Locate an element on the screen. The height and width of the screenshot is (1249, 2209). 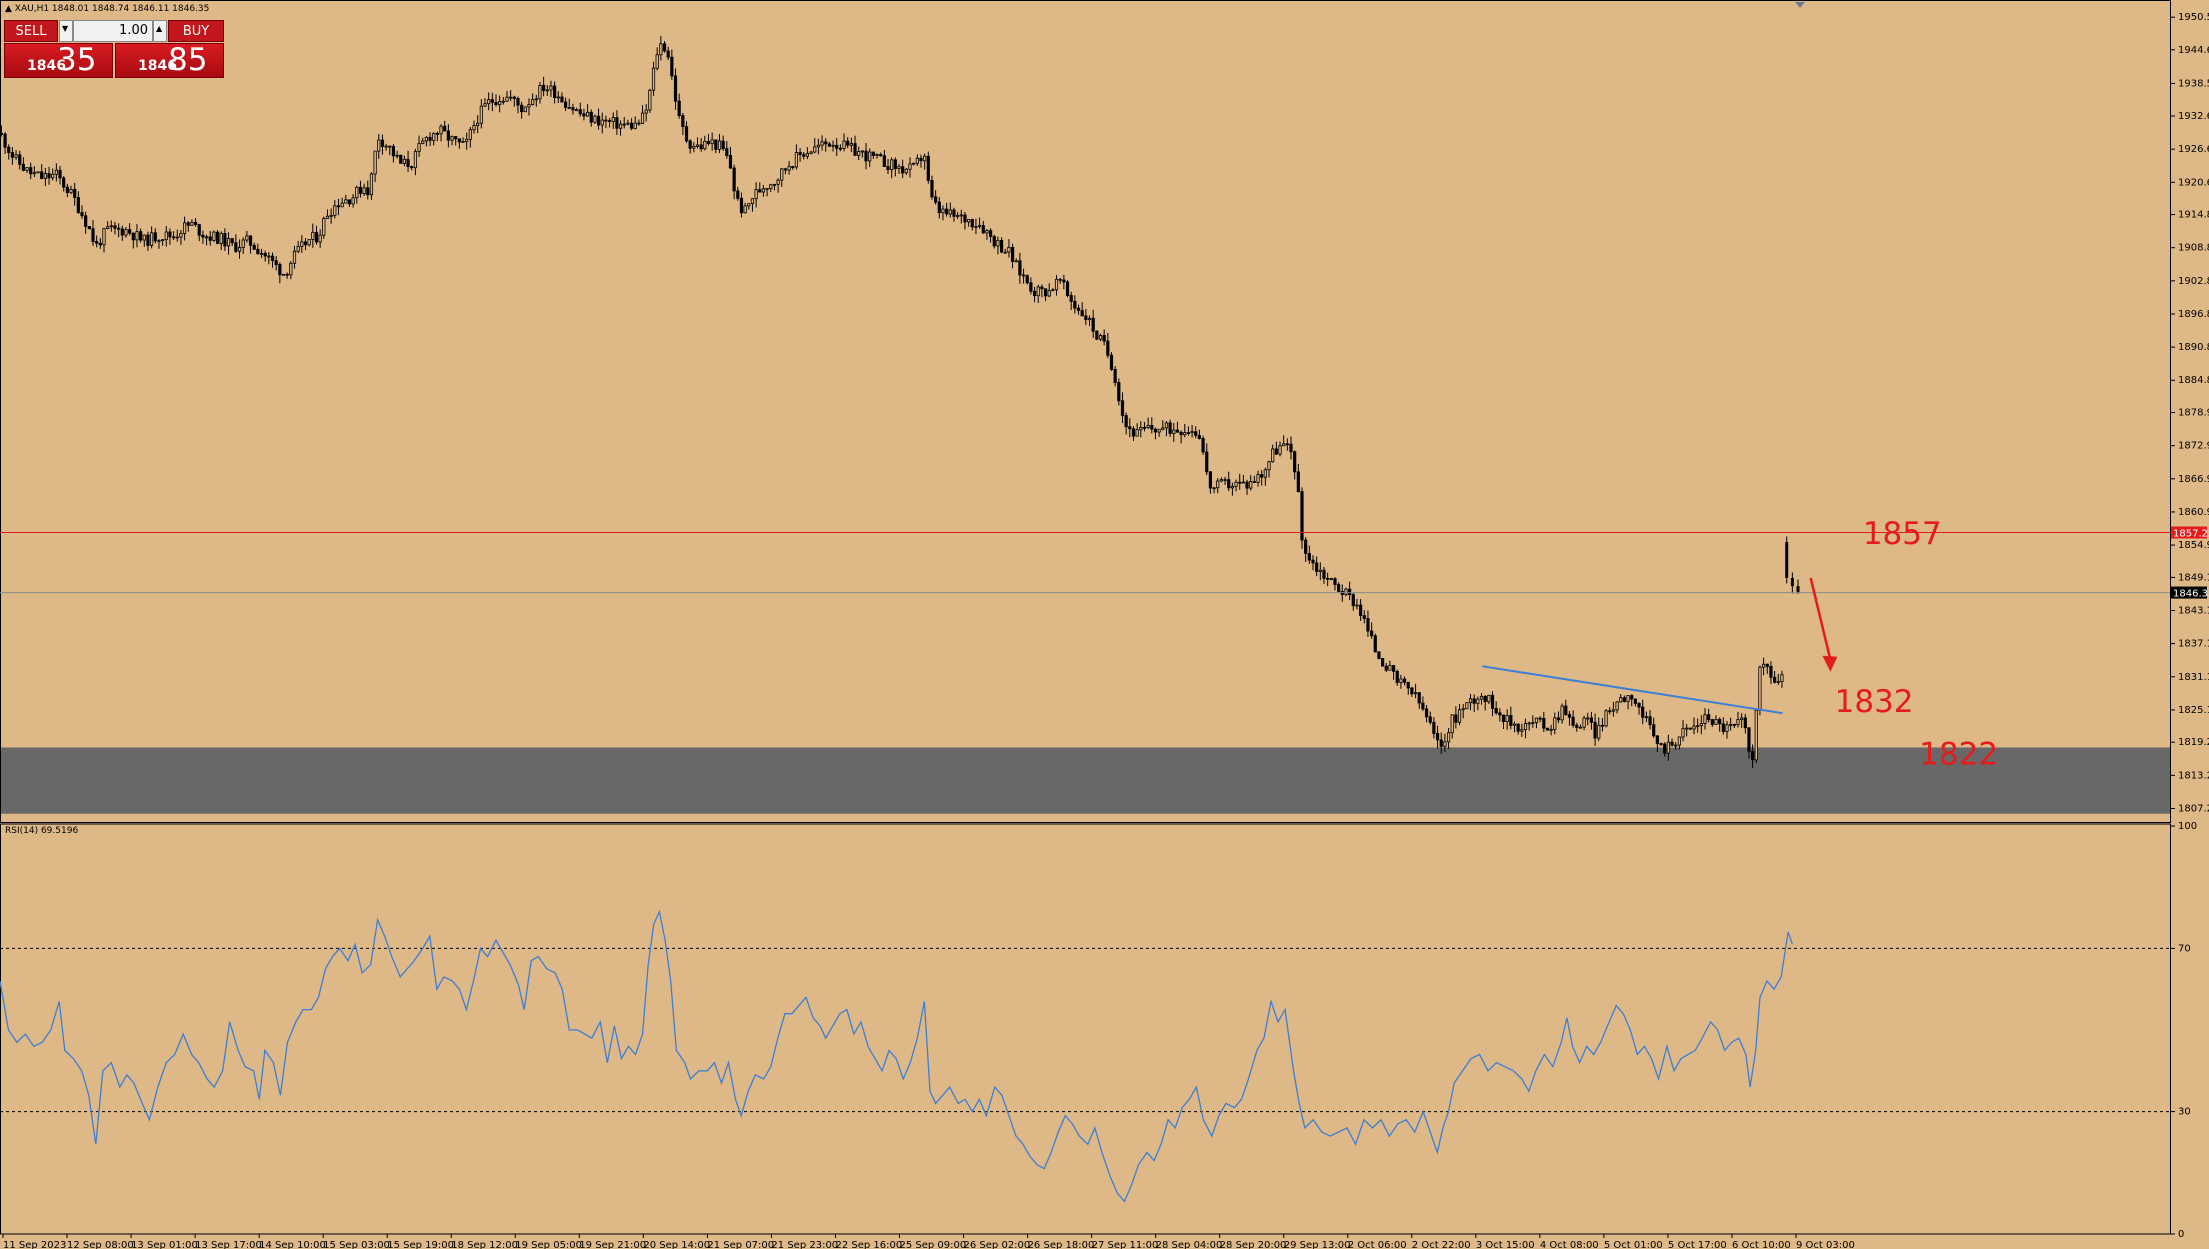
price-axis-label: 1819.25 is located at coordinates (2193, 742).